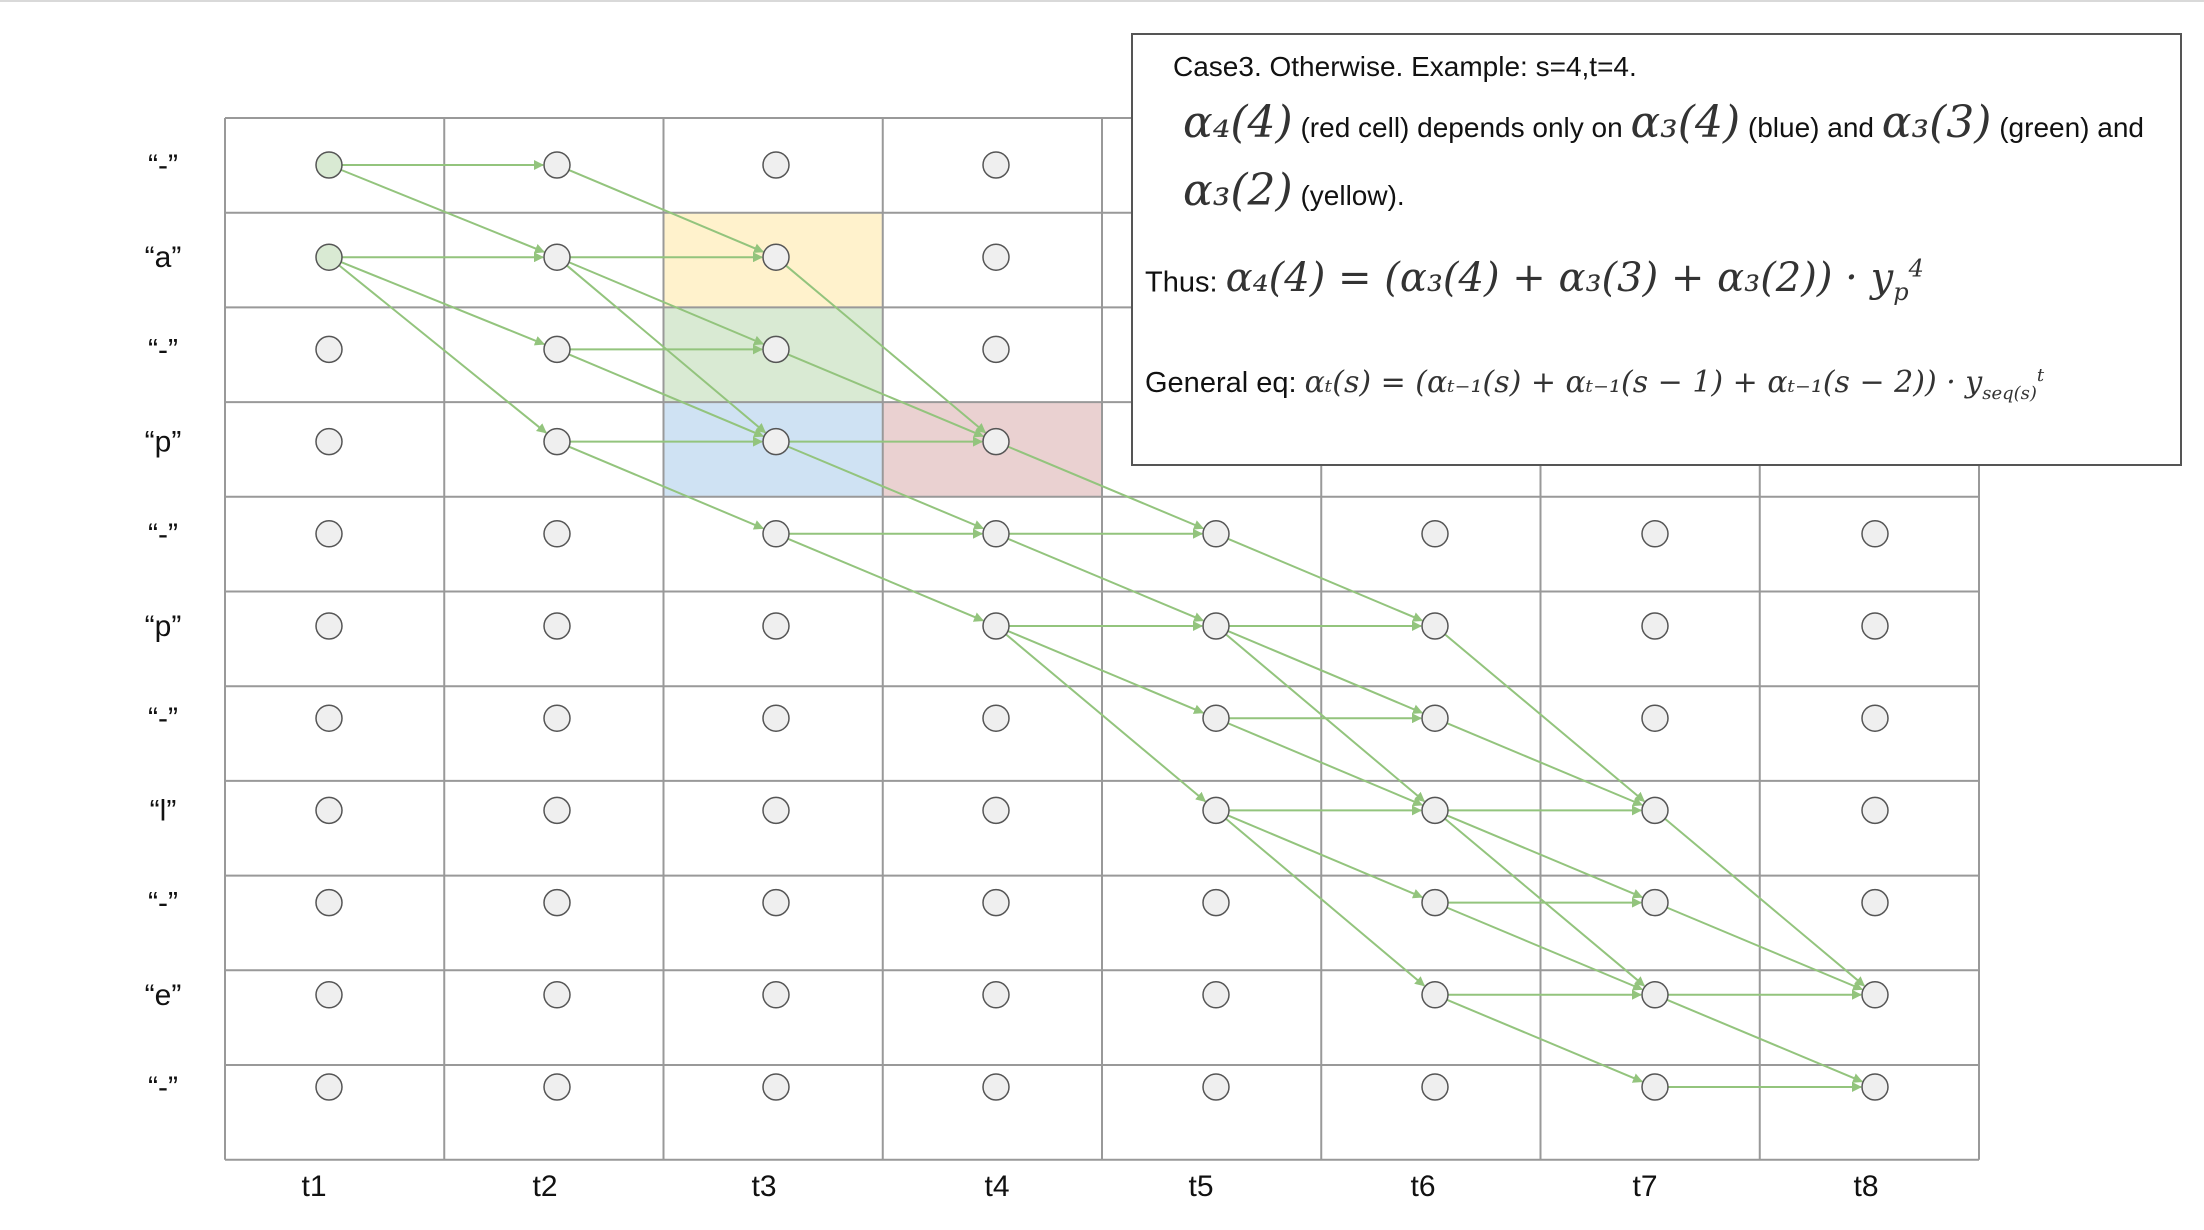 The image size is (2204, 1230). I want to click on alpha-3-4: α₃(4), so click(1685, 122).